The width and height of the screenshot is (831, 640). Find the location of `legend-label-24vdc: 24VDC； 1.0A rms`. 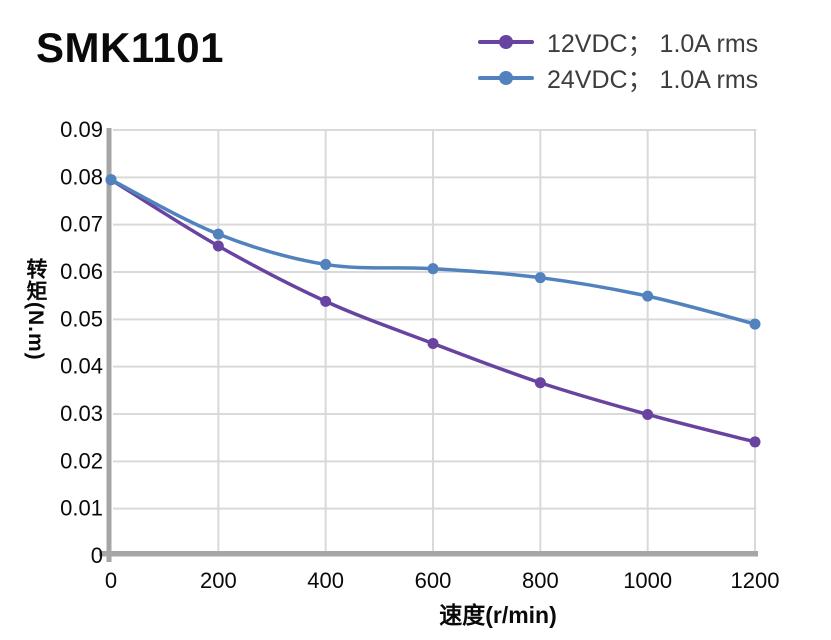

legend-label-24vdc: 24VDC； 1.0A rms is located at coordinates (653, 79).